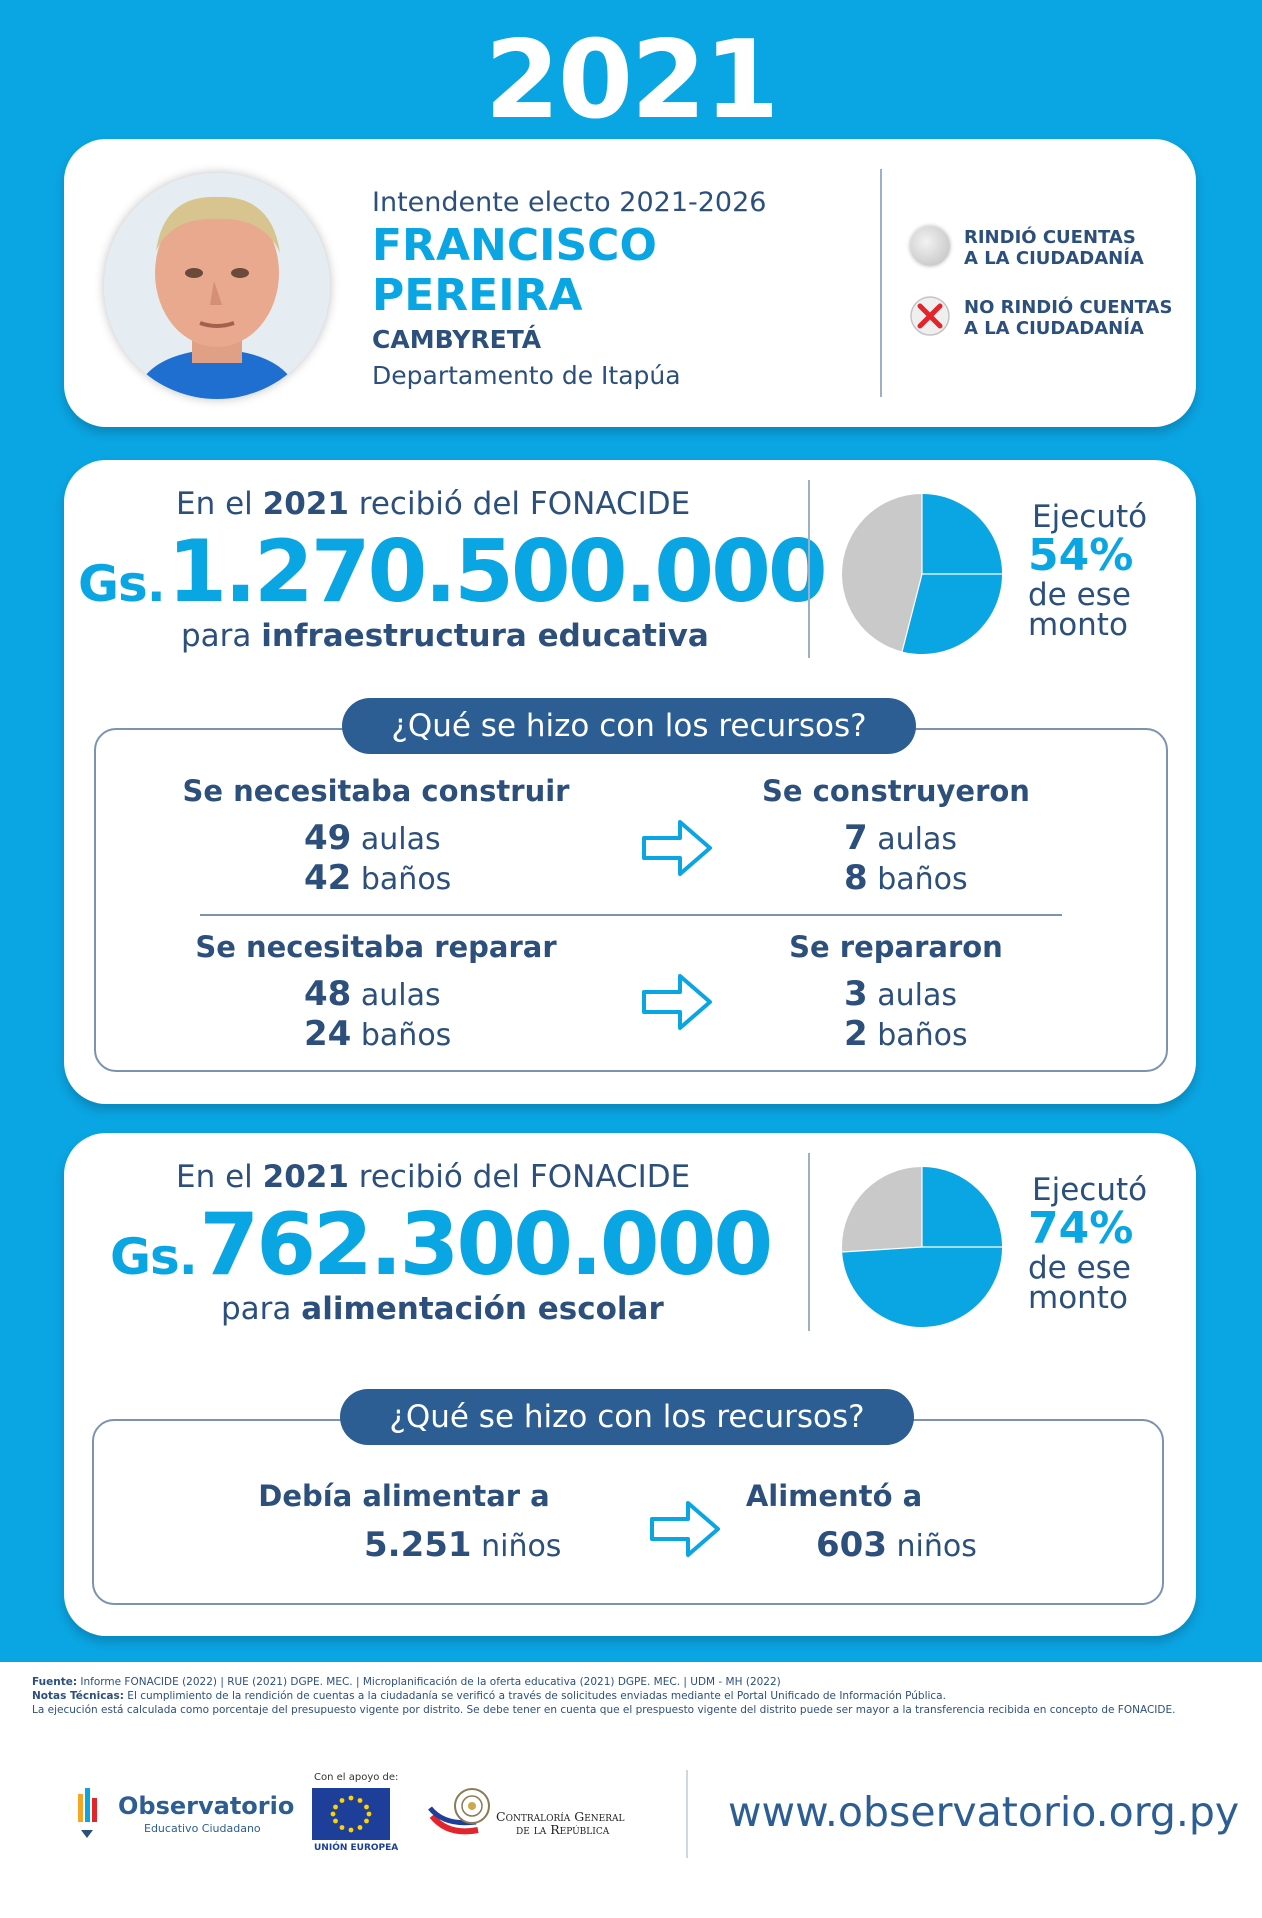 The height and width of the screenshot is (1918, 1262). Describe the element at coordinates (453, 572) in the screenshot. I see `infra-amount: Gs. 1.270.500.000` at that location.